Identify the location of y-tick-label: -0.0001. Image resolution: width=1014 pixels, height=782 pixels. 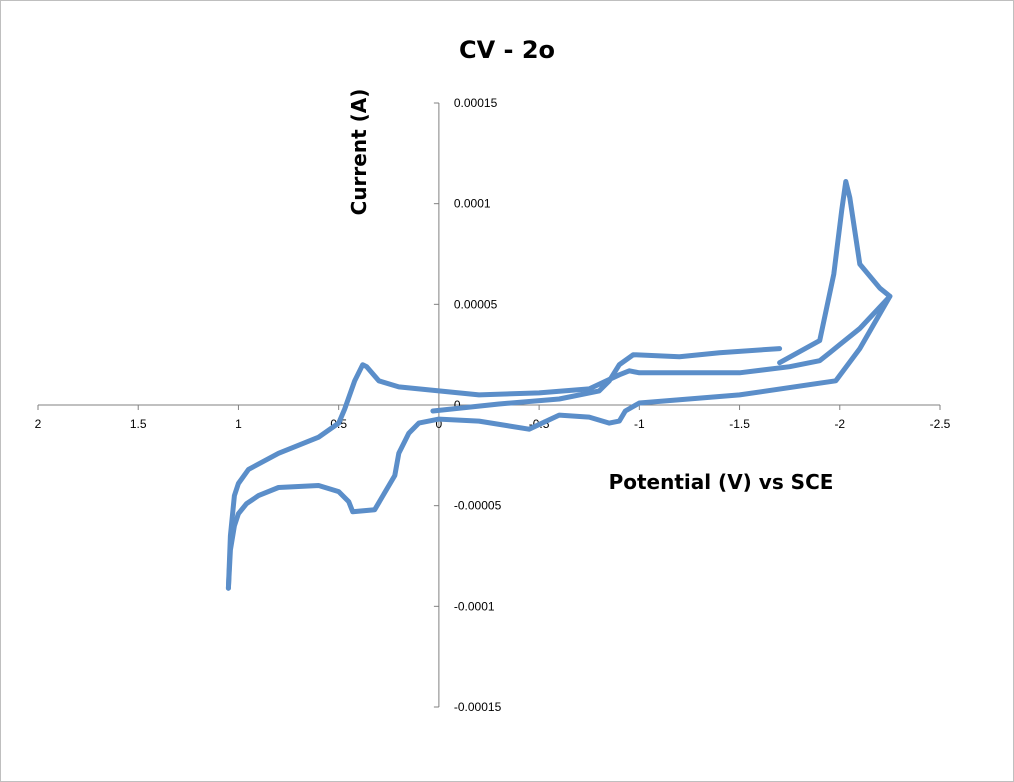
(474, 606).